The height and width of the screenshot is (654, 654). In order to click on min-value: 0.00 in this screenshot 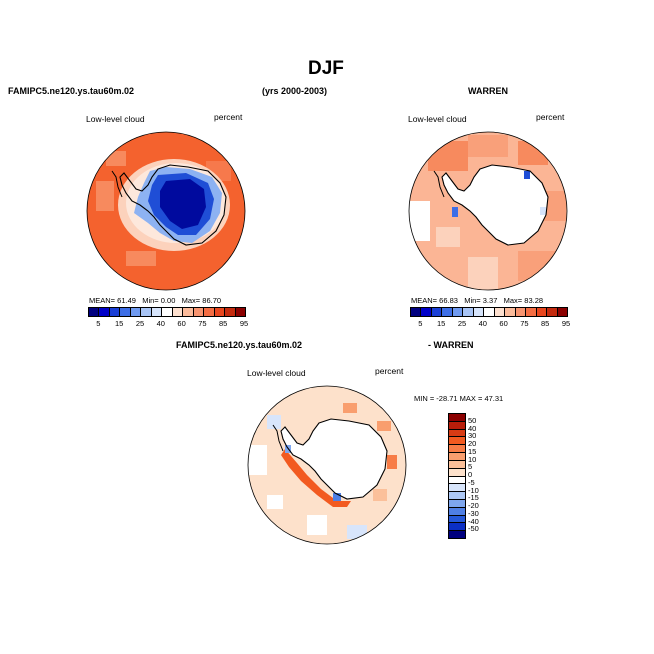, I will do `click(168, 300)`.